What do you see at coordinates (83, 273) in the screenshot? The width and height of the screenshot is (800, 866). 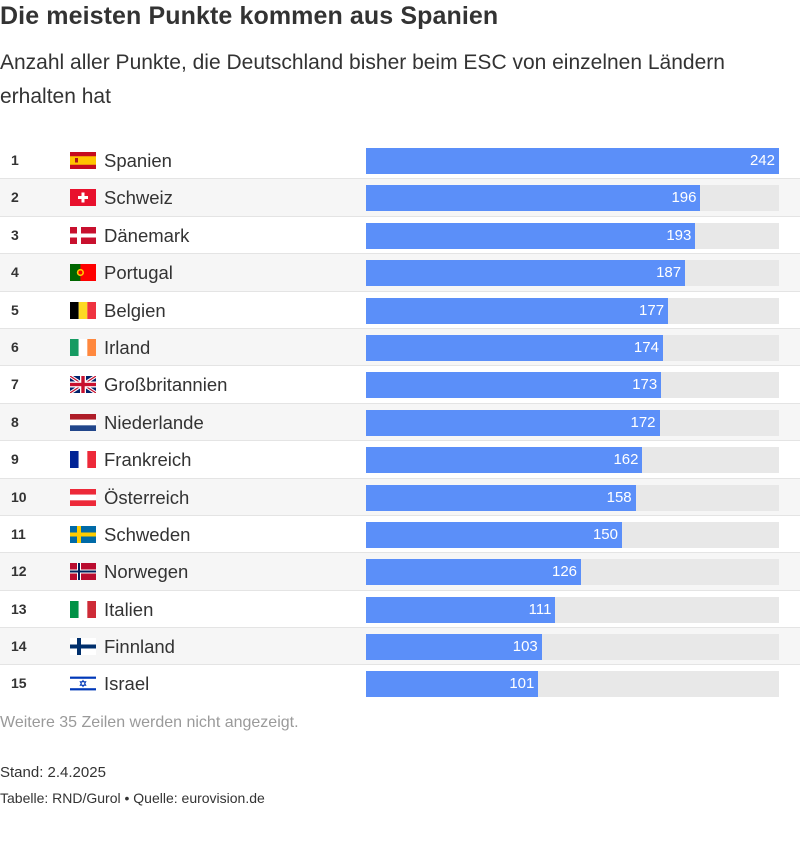 I see `portugal-flag` at bounding box center [83, 273].